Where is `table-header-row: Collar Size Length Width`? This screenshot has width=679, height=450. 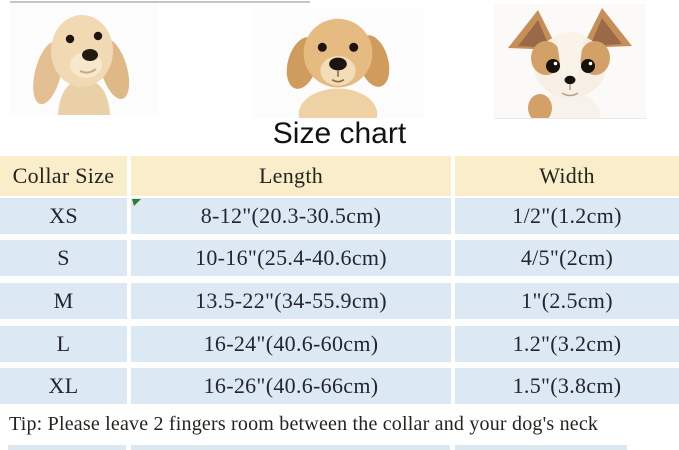 table-header-row: Collar Size Length Width is located at coordinates (339, 176).